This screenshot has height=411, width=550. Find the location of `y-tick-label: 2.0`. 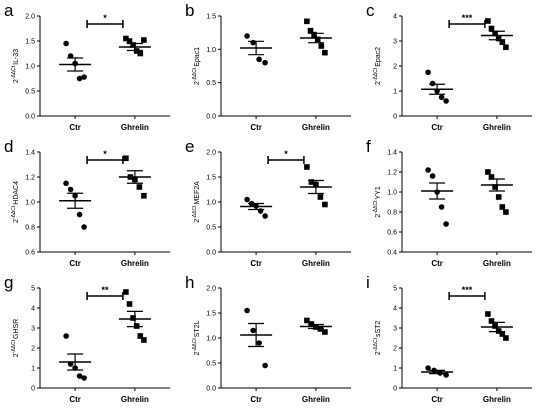

y-tick-label: 2.0 is located at coordinates (211, 153).